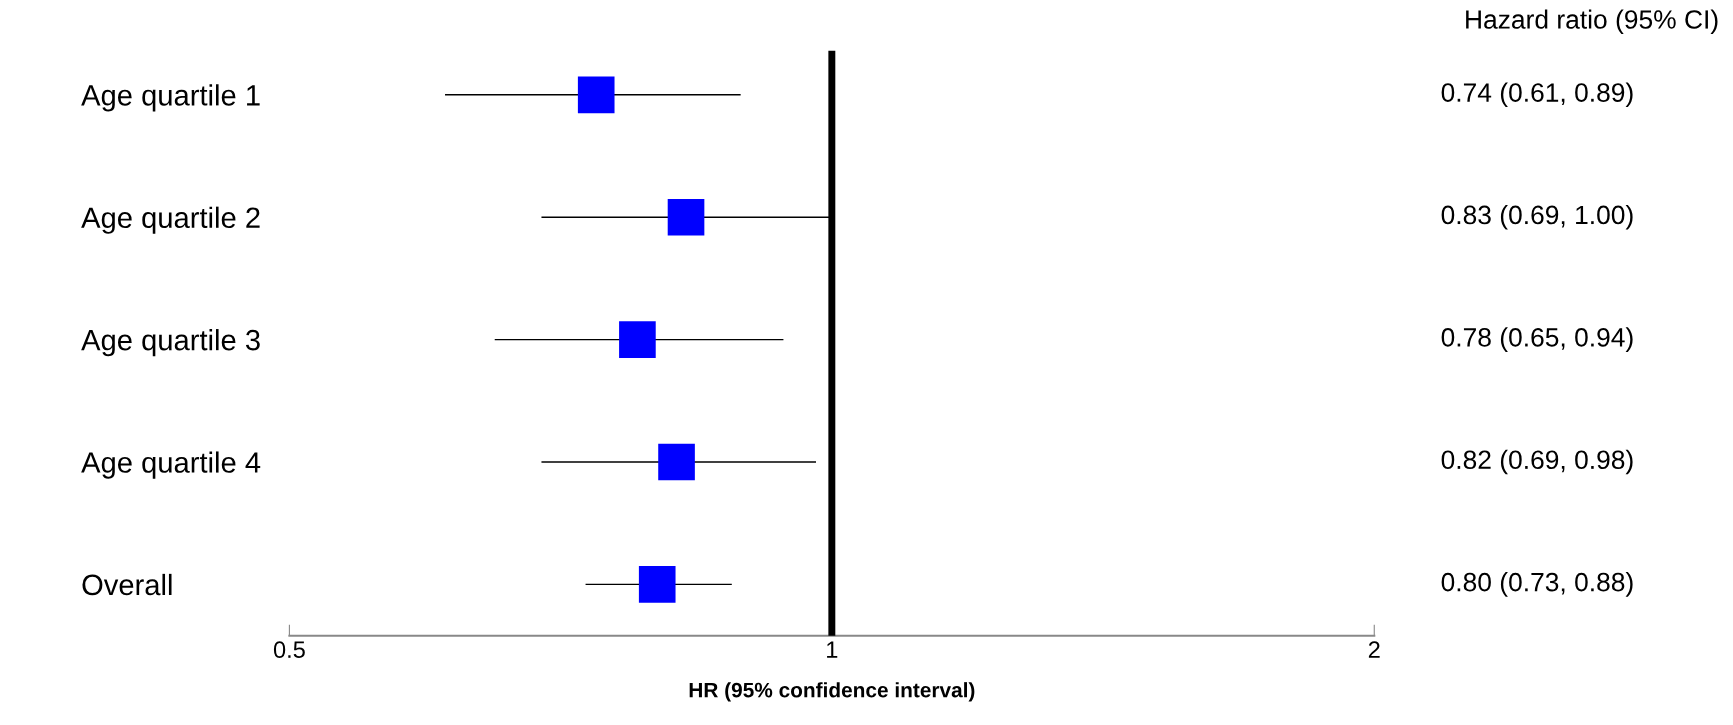  What do you see at coordinates (171, 465) in the screenshot?
I see `y-tick-label: Age quartile 4` at bounding box center [171, 465].